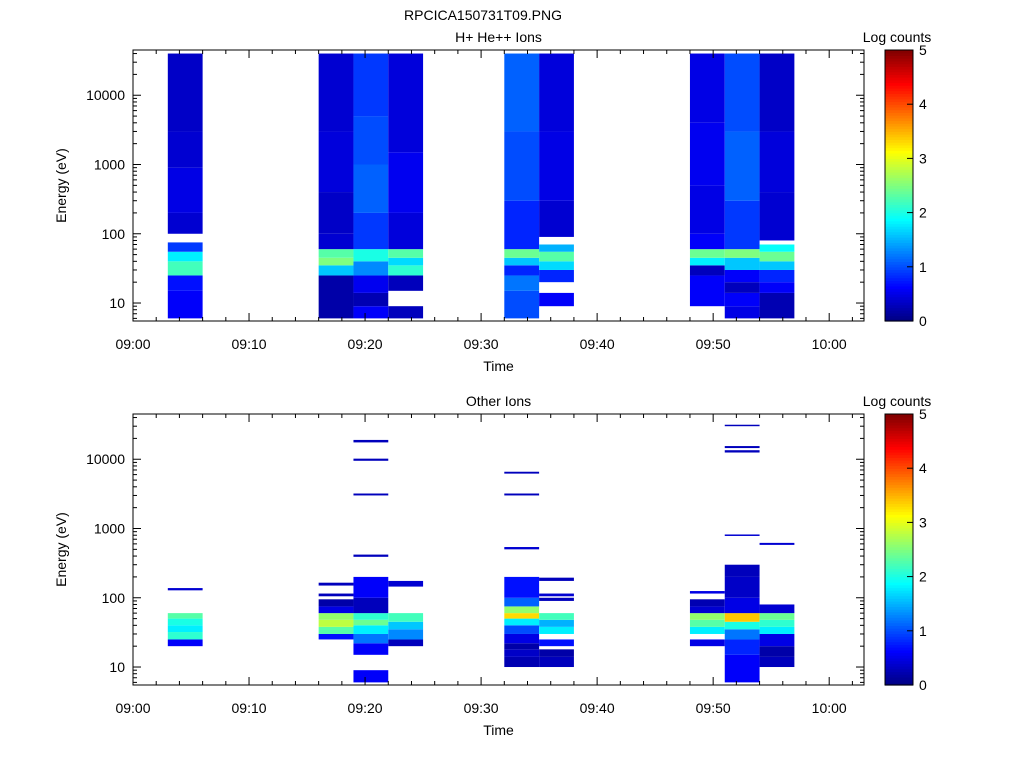 The image size is (1024, 768). What do you see at coordinates (105, 459) in the screenshot?
I see `y-tick-label: 10000` at bounding box center [105, 459].